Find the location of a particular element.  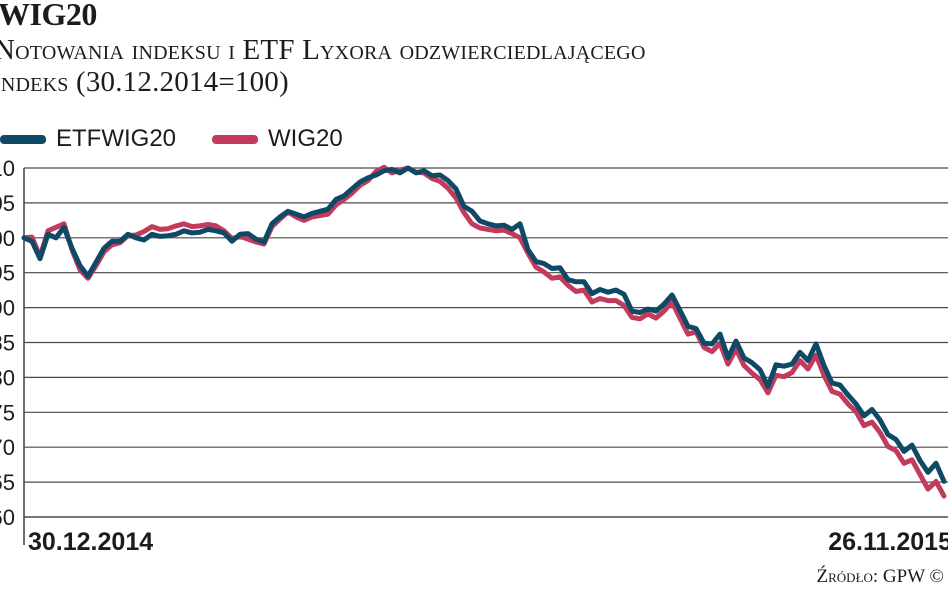

legend-item-etfwig20: ETFWIG20 is located at coordinates (88, 139).